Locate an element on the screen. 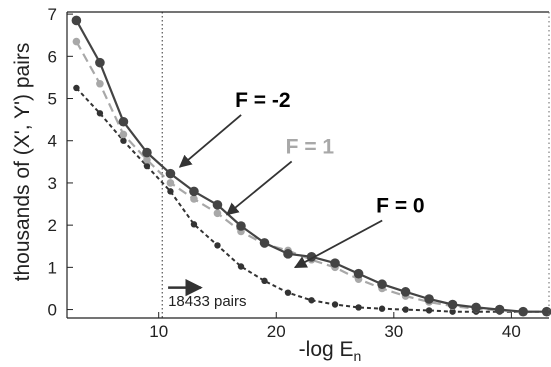  x-tick-label: 20 is located at coordinates (276, 331).